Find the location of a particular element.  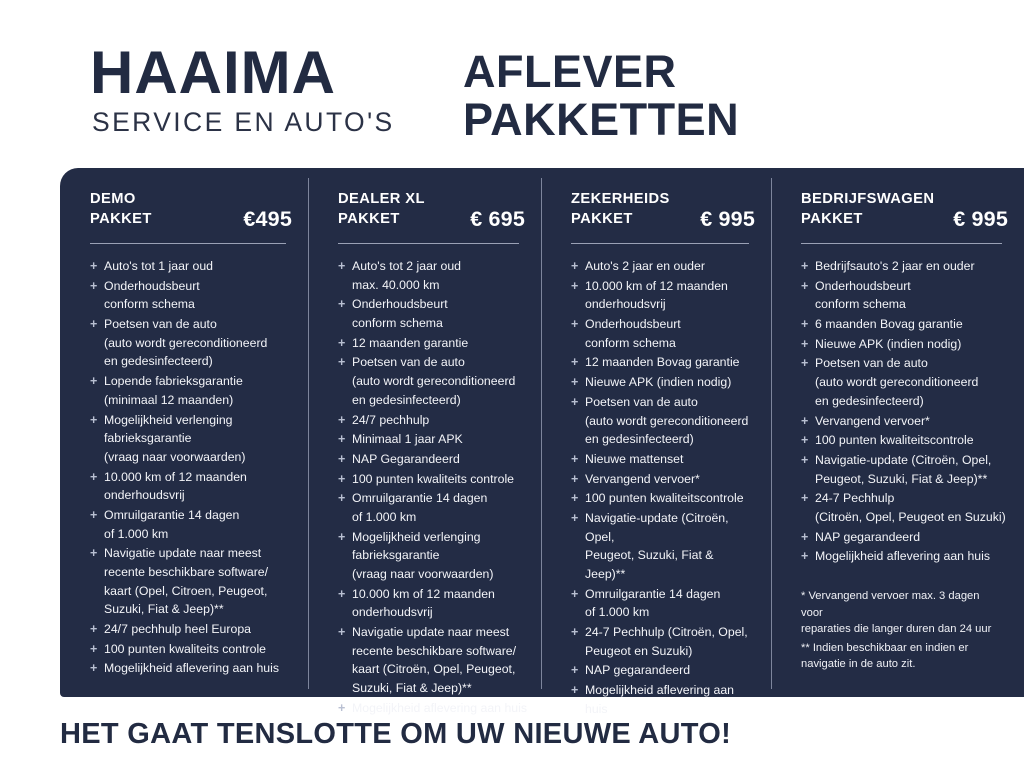

package-header: ZEKERHEIDS PAKKET € 995 is located at coordinates (664, 211).